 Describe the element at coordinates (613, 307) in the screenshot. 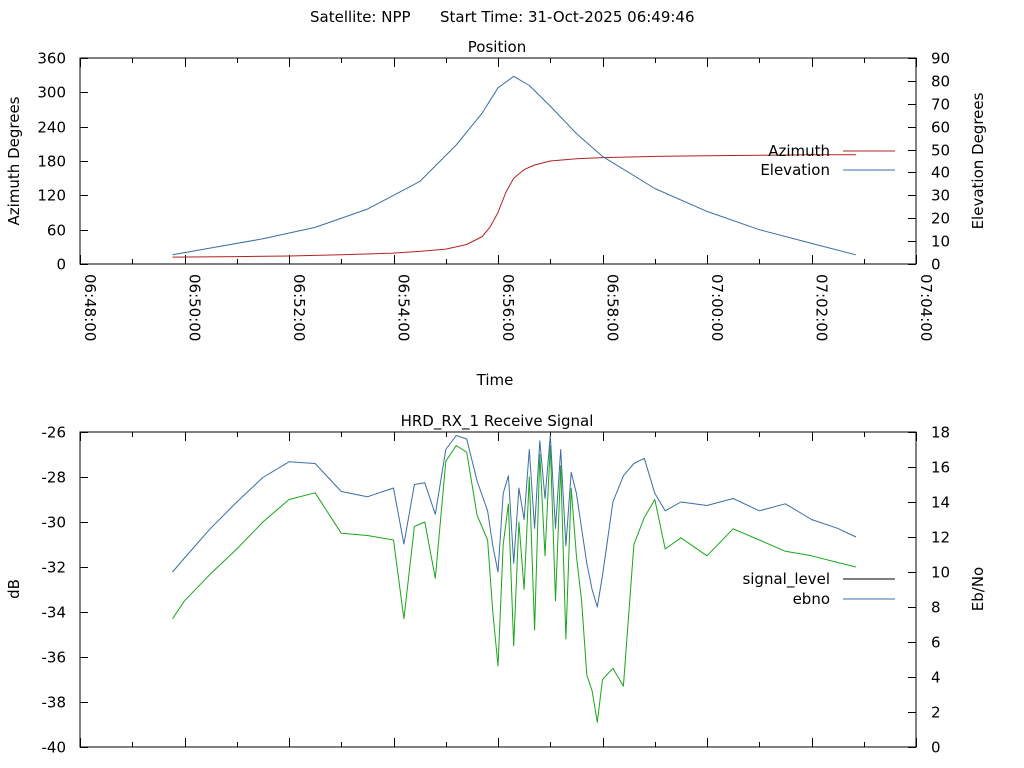

I see `position-x-tick-label: 06:58:00` at that location.